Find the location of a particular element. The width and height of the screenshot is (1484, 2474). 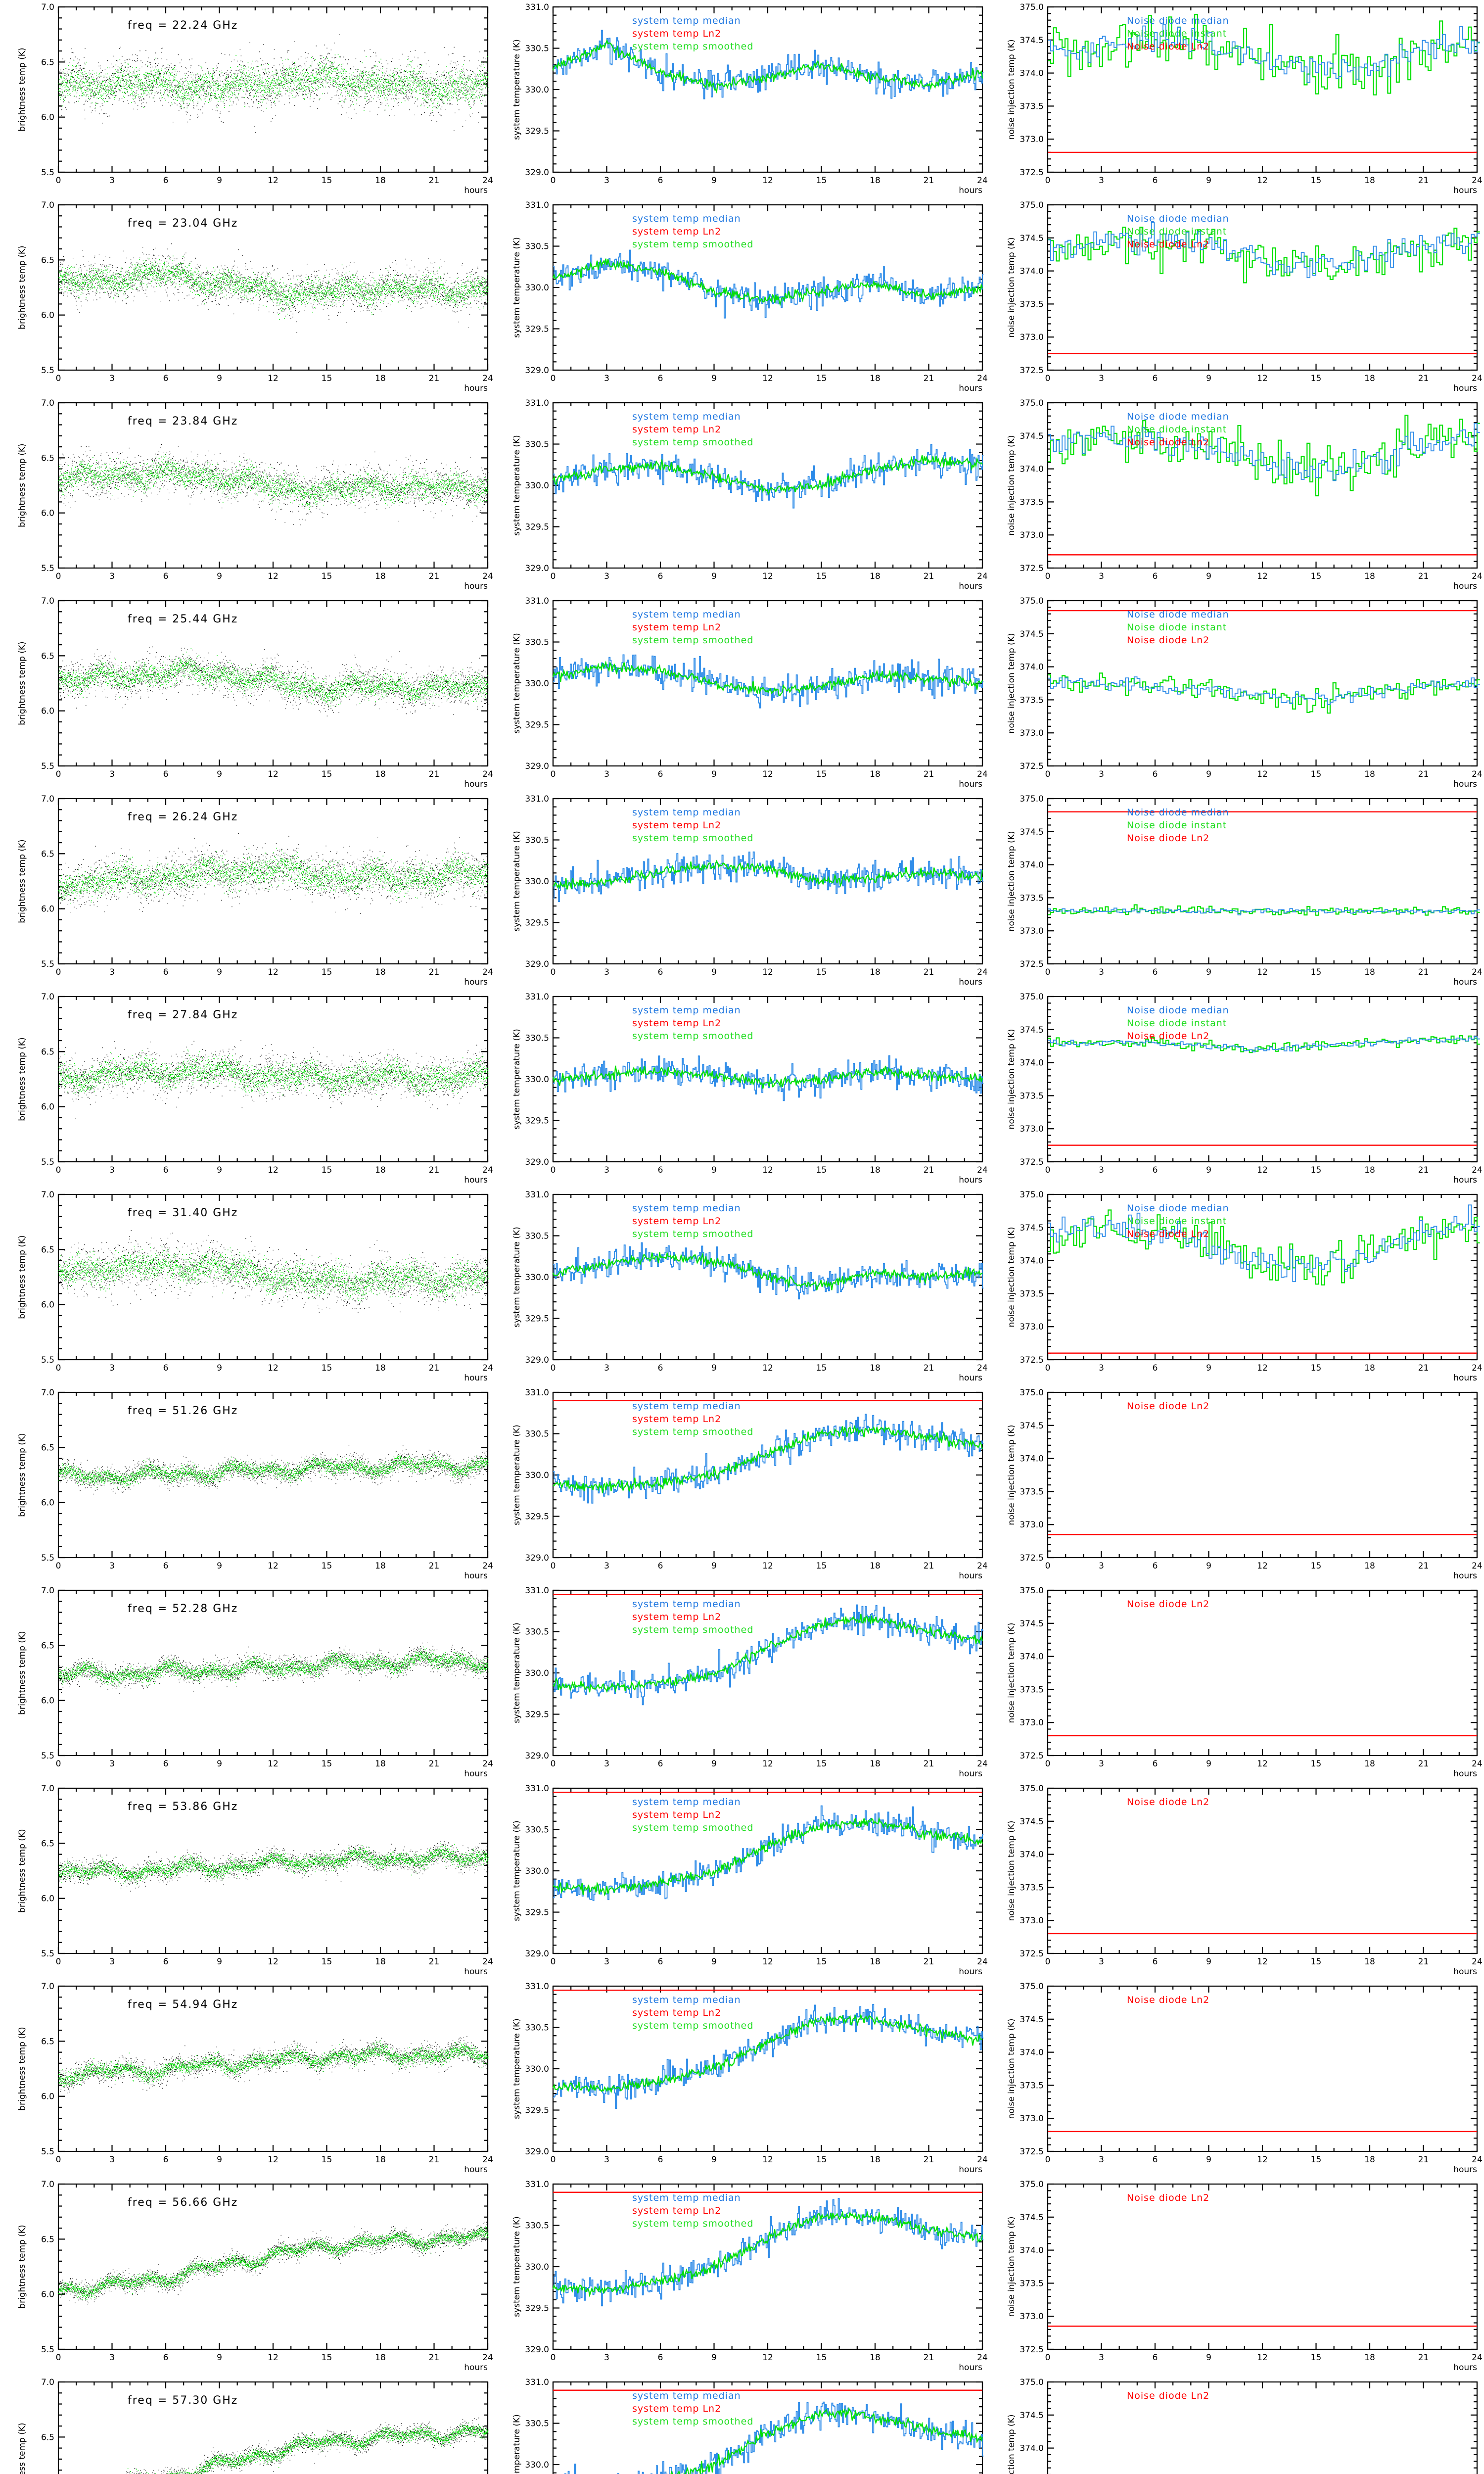

svg-text: 12 is located at coordinates (273, 1962).